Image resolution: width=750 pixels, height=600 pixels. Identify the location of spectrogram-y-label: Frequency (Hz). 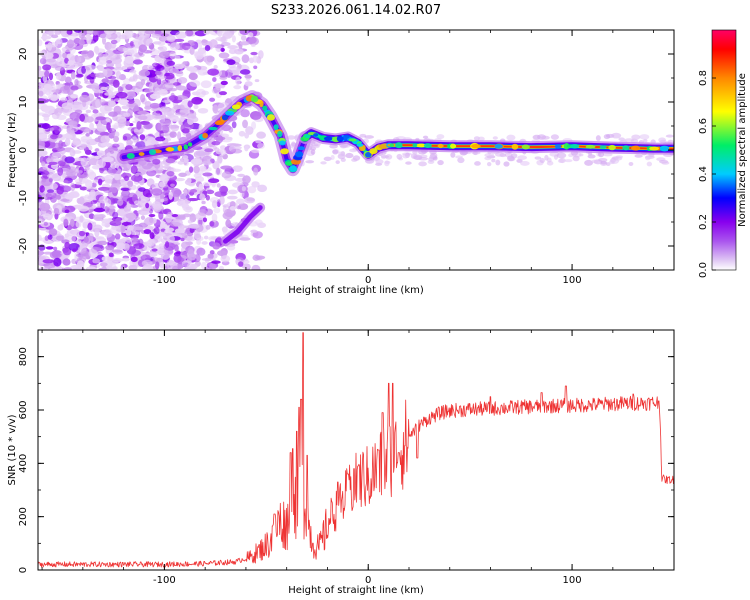
(12, 150).